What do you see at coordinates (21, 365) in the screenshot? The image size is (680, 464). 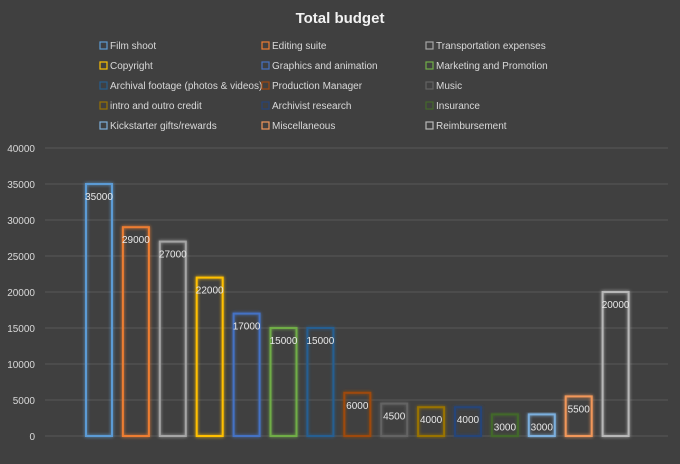 I see `y-tick-label: 10000` at bounding box center [21, 365].